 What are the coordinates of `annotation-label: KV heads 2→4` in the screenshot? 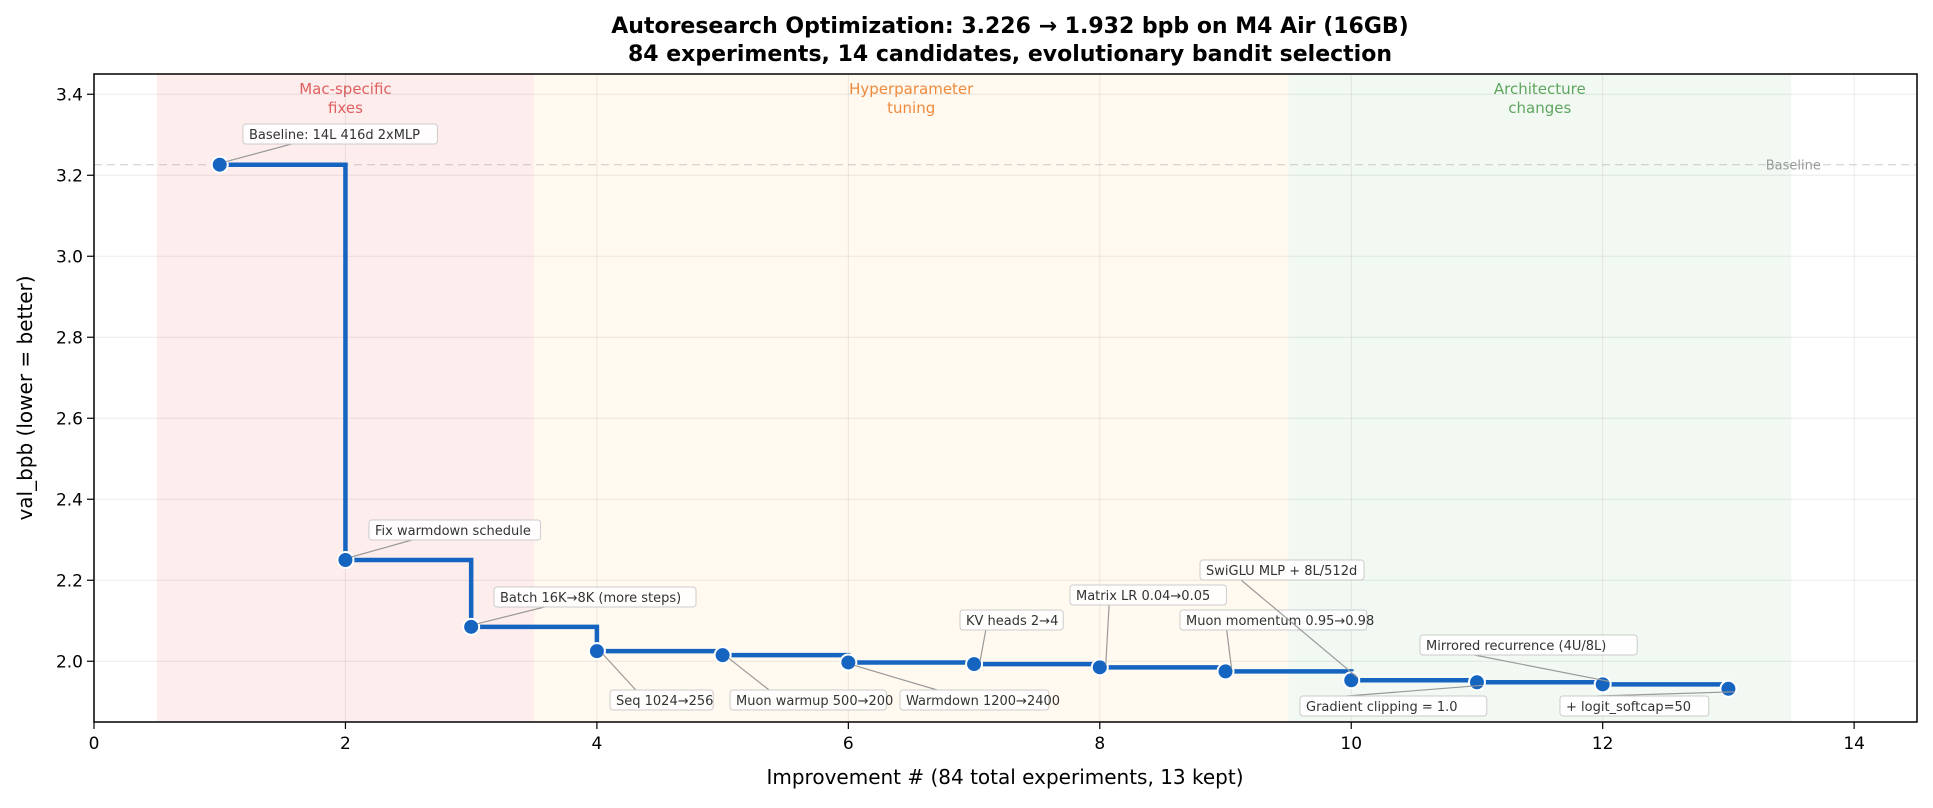 It's located at (1012, 621).